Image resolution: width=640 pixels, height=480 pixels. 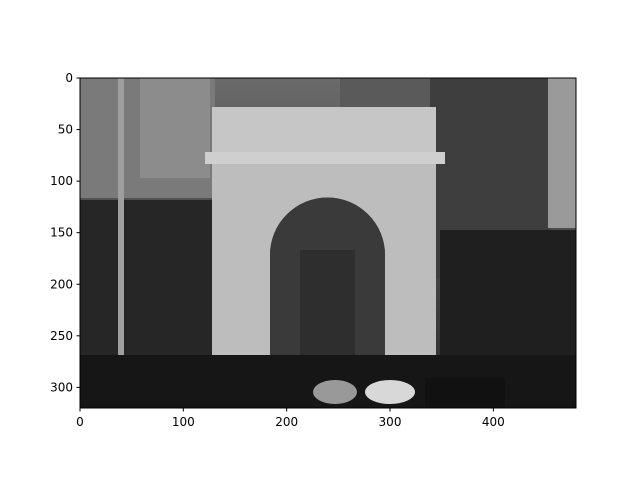 What do you see at coordinates (61, 387) in the screenshot?
I see `y-tick-label: 300` at bounding box center [61, 387].